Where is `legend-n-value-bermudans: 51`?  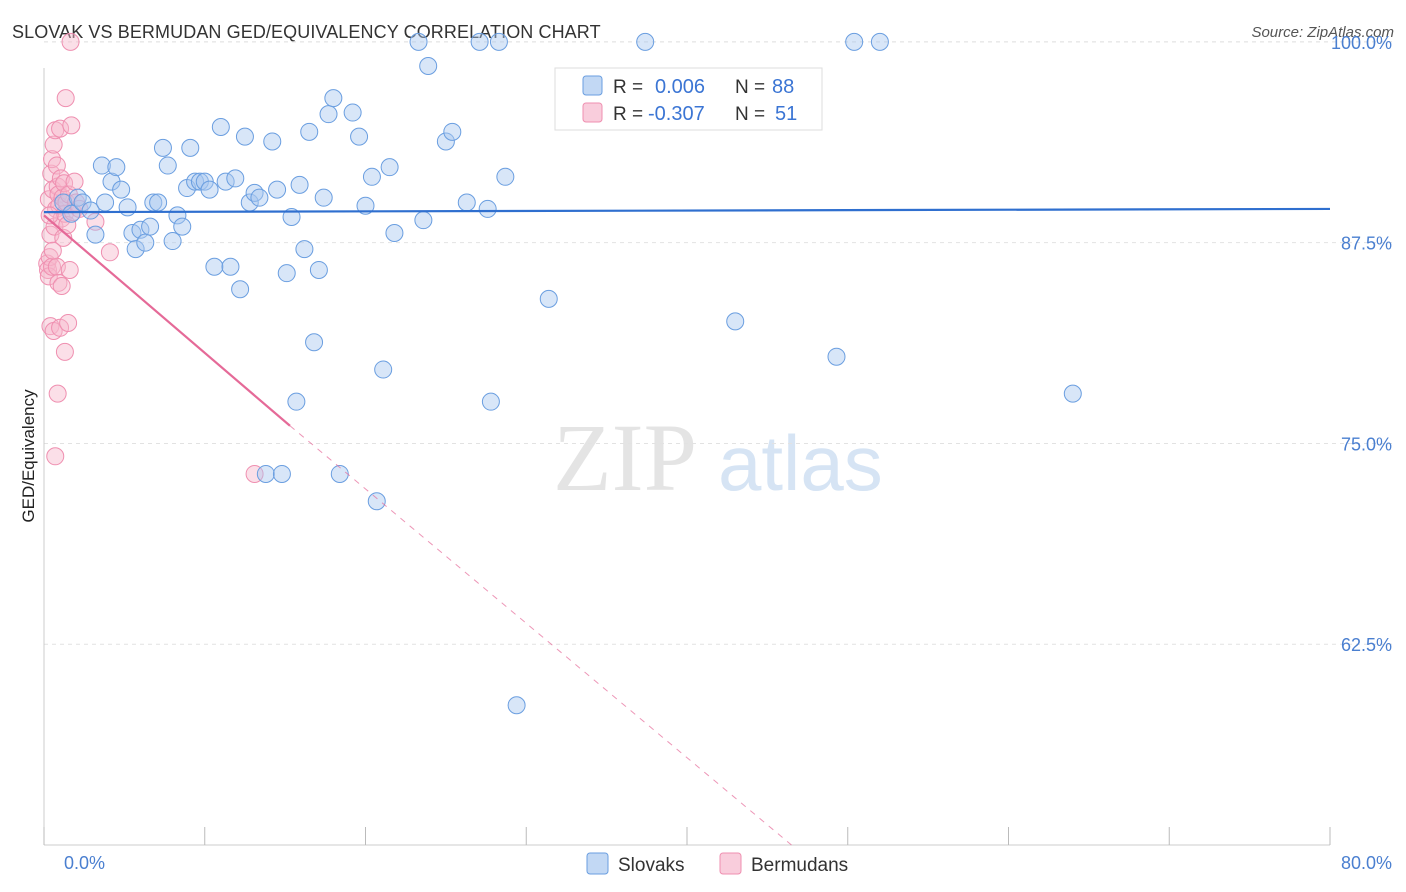
legend-n-value-bermudans: 51 is located at coordinates (786, 114).